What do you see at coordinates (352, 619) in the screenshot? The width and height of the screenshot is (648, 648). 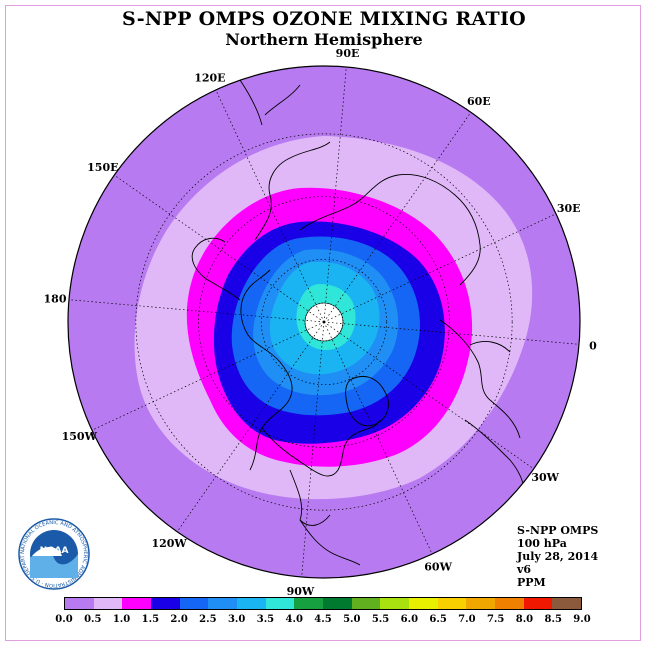 I see `colorbar-tick-label: 5.0` at bounding box center [352, 619].